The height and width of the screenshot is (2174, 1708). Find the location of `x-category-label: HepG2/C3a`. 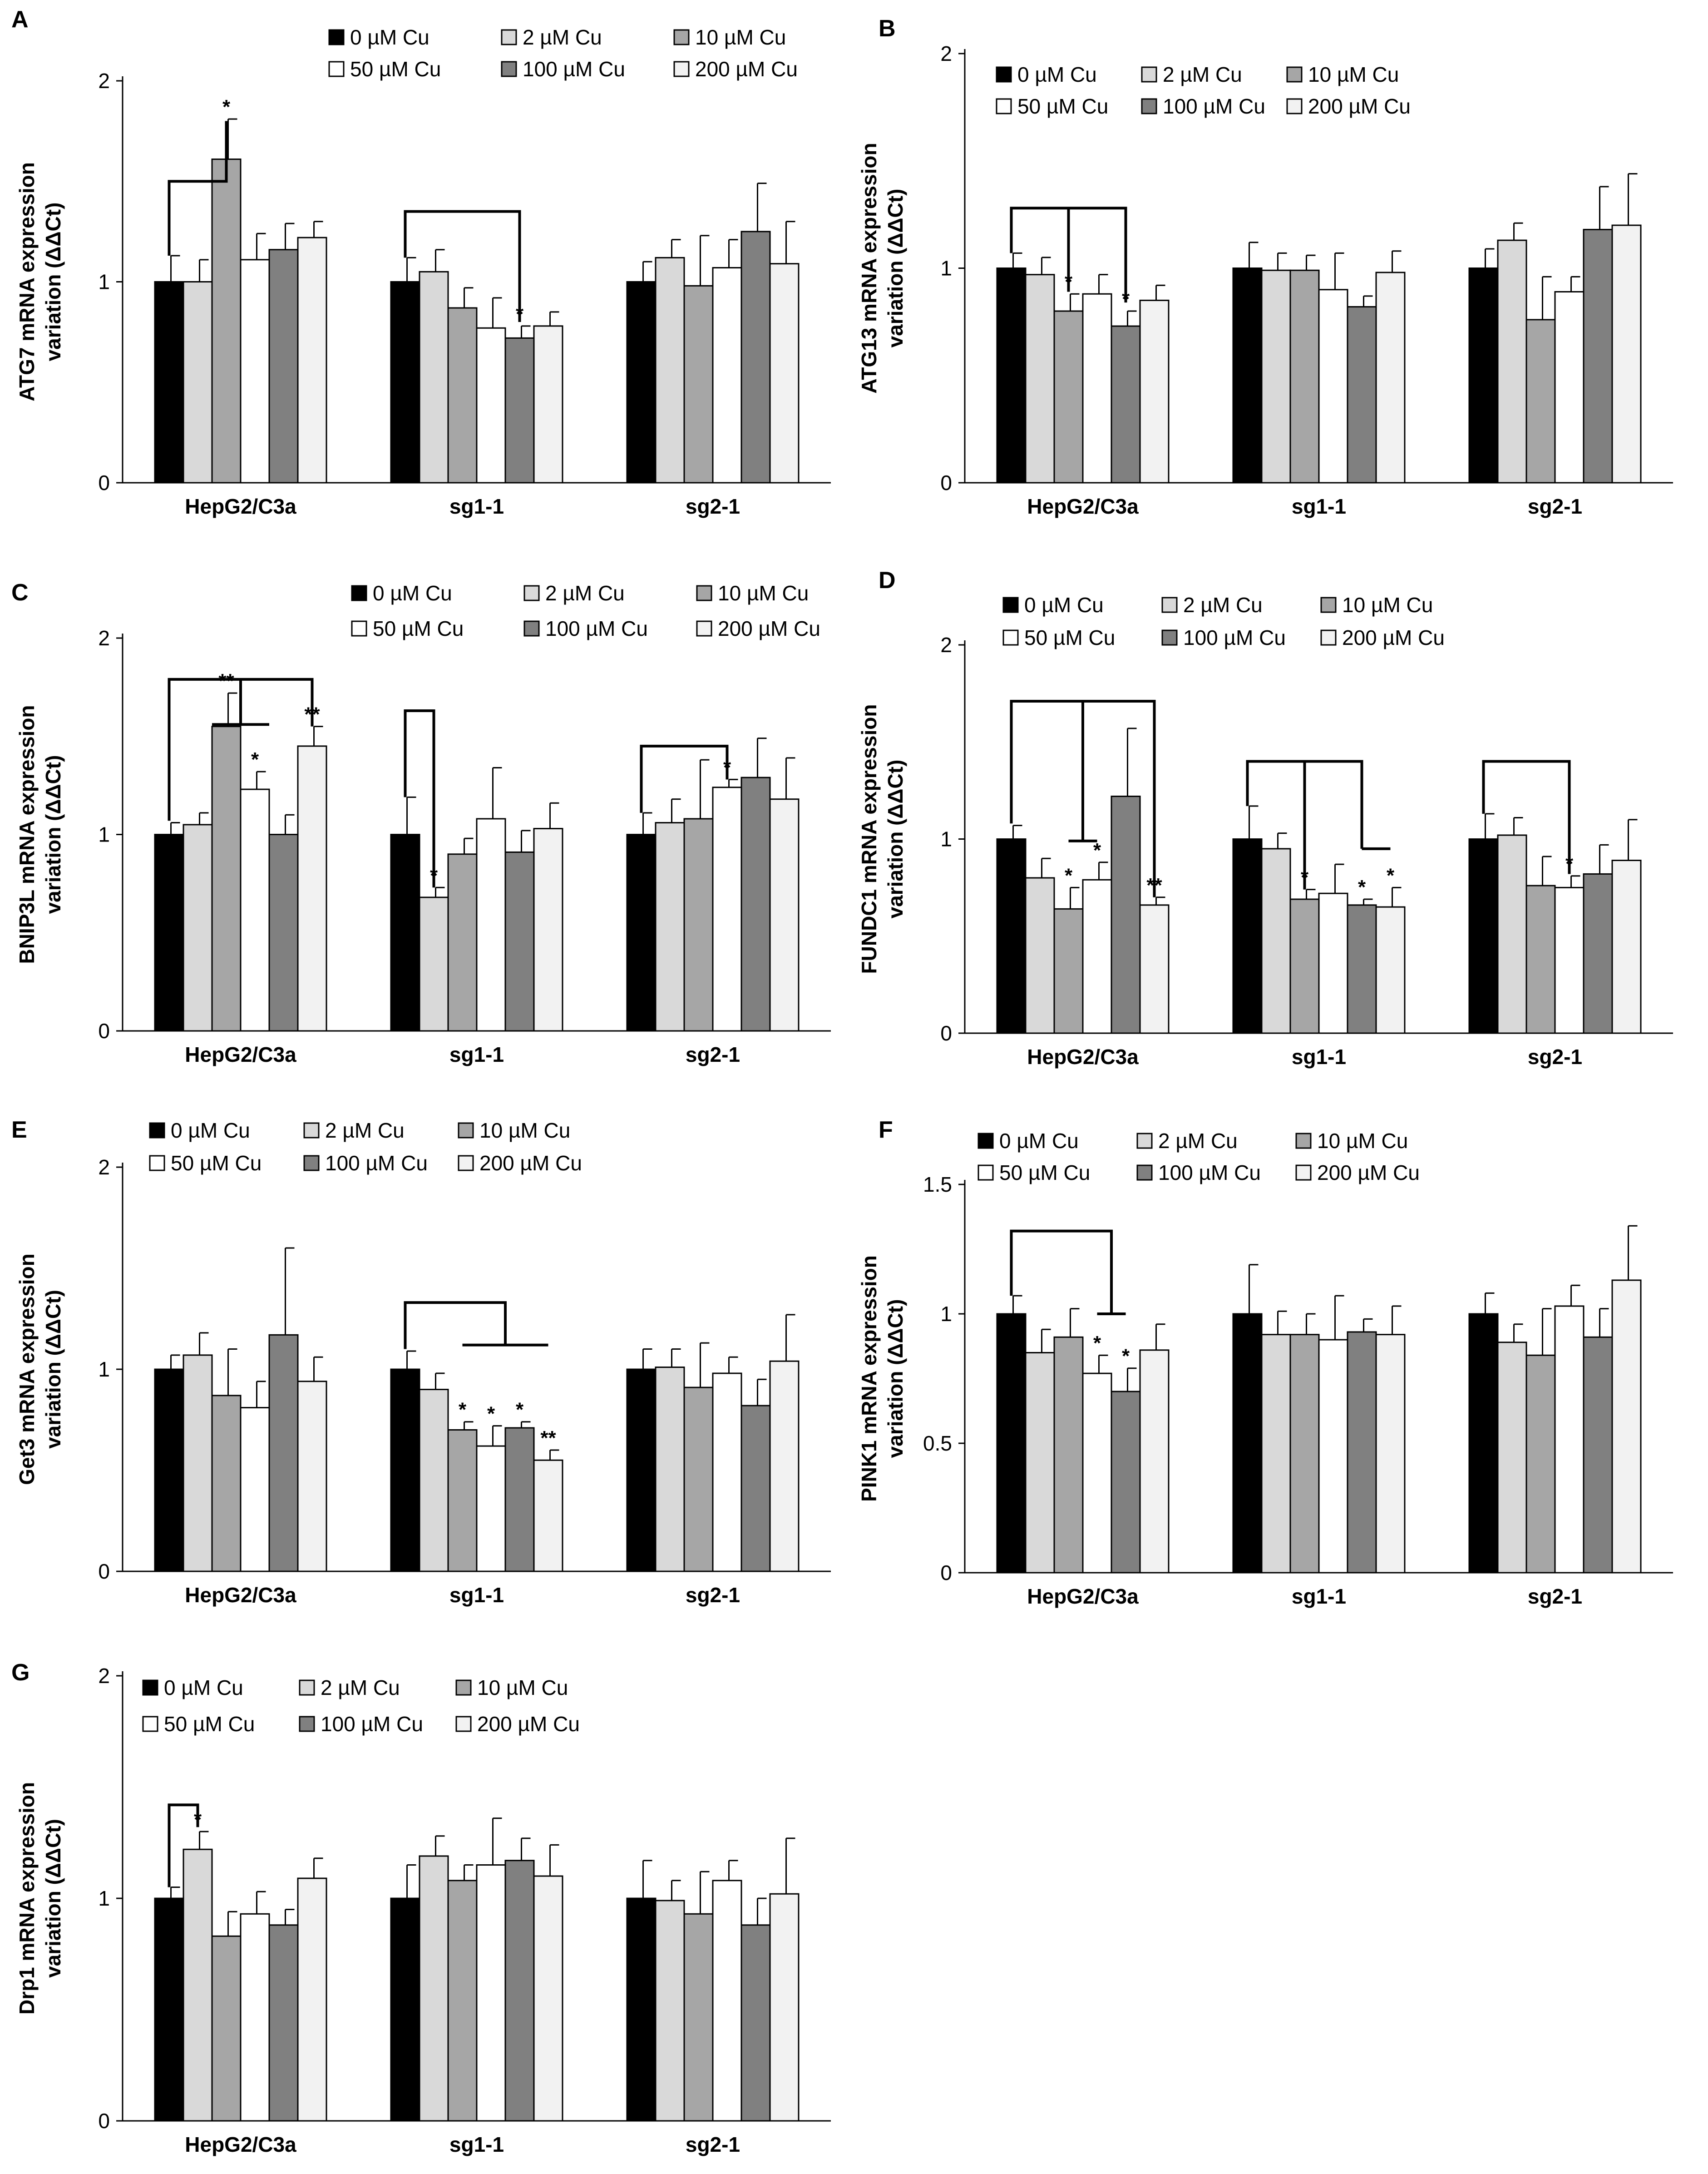

x-category-label: HepG2/C3a is located at coordinates (240, 2144).